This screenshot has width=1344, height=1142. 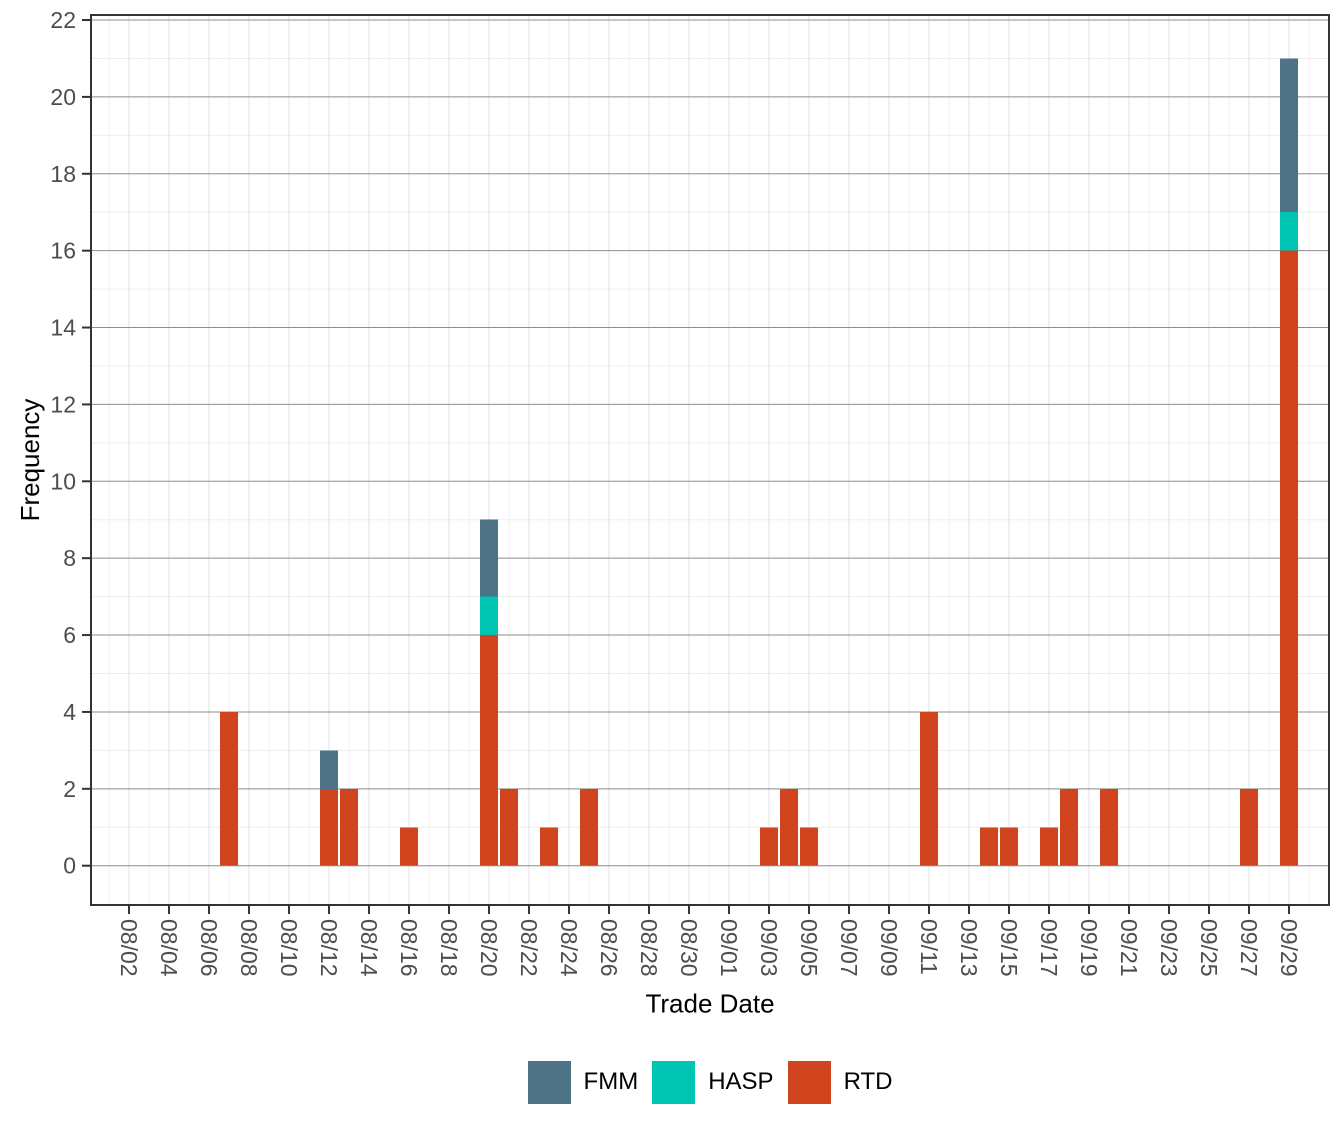 What do you see at coordinates (169, 948) in the screenshot?
I see `x-tick-label: 08/04` at bounding box center [169, 948].